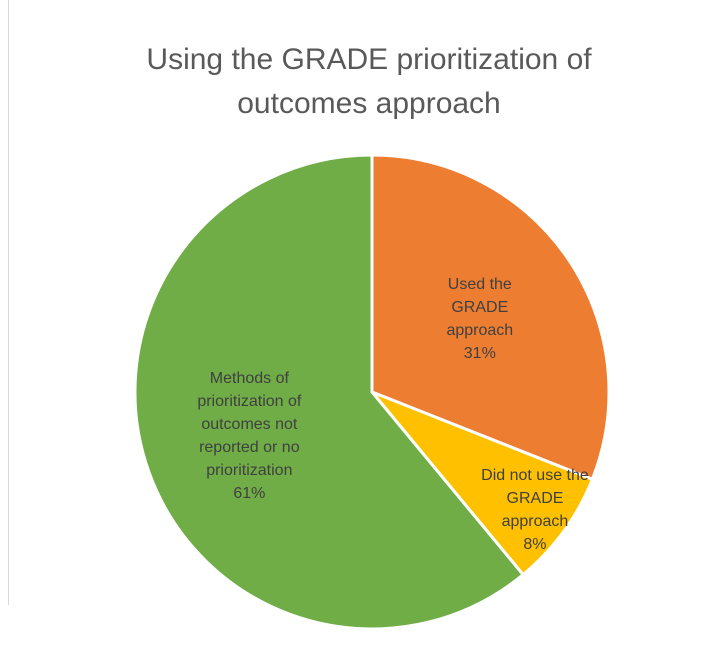  I want to click on category-label: Did not use the GRADE approach, so click(535, 499).